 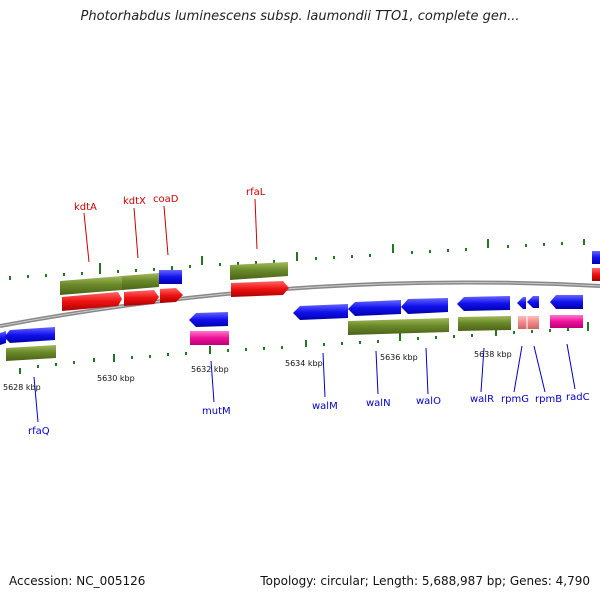 What do you see at coordinates (548, 399) in the screenshot?
I see `gene-label-rpmB: rpmB` at bounding box center [548, 399].